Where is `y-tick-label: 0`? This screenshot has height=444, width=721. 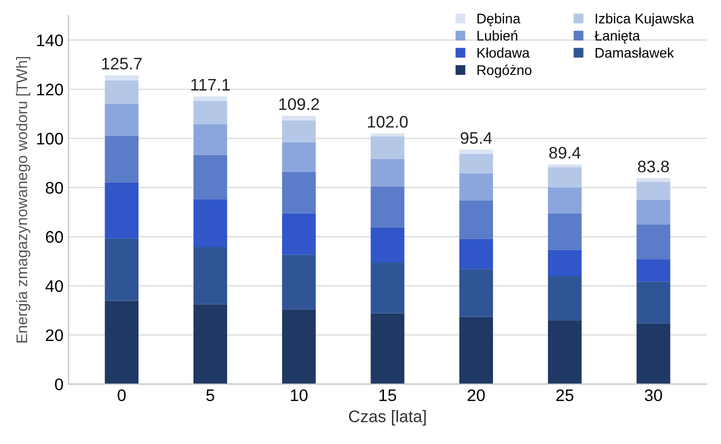 y-tick-label: 0 is located at coordinates (59, 384).